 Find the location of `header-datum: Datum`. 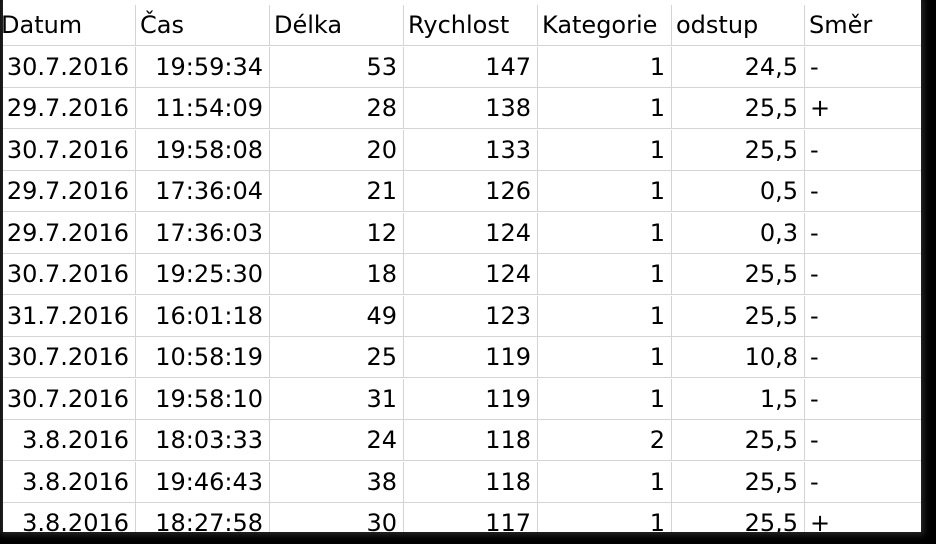

header-datum: Datum is located at coordinates (69, 25).